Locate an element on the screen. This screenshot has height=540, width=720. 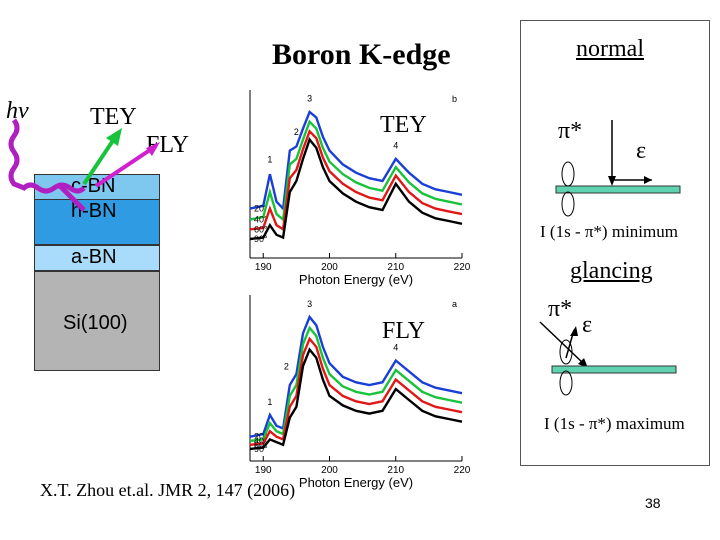
layer-label: Si(100) is located at coordinates (95, 323).